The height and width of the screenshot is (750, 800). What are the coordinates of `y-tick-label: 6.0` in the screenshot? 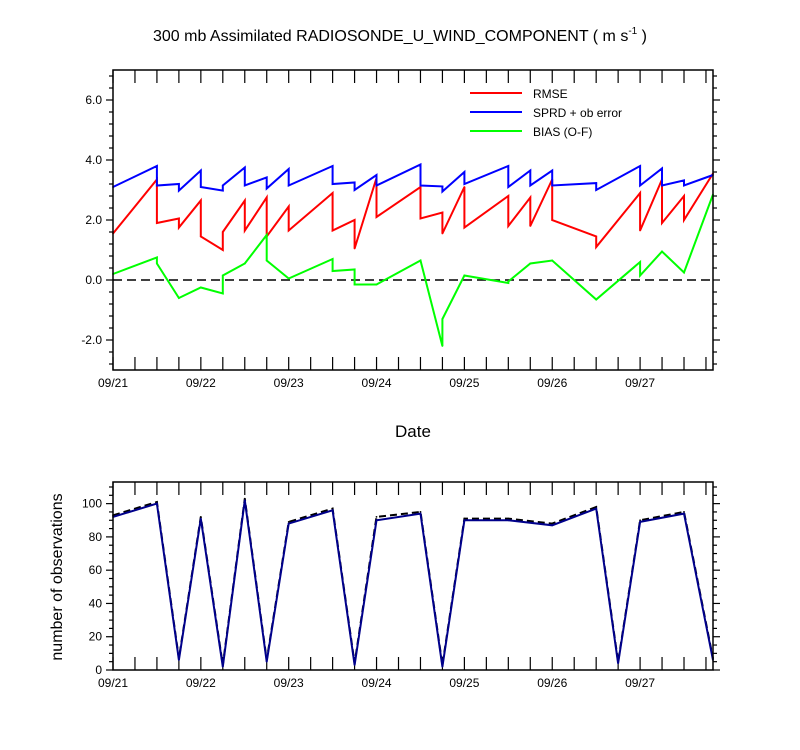 It's located at (93, 100).